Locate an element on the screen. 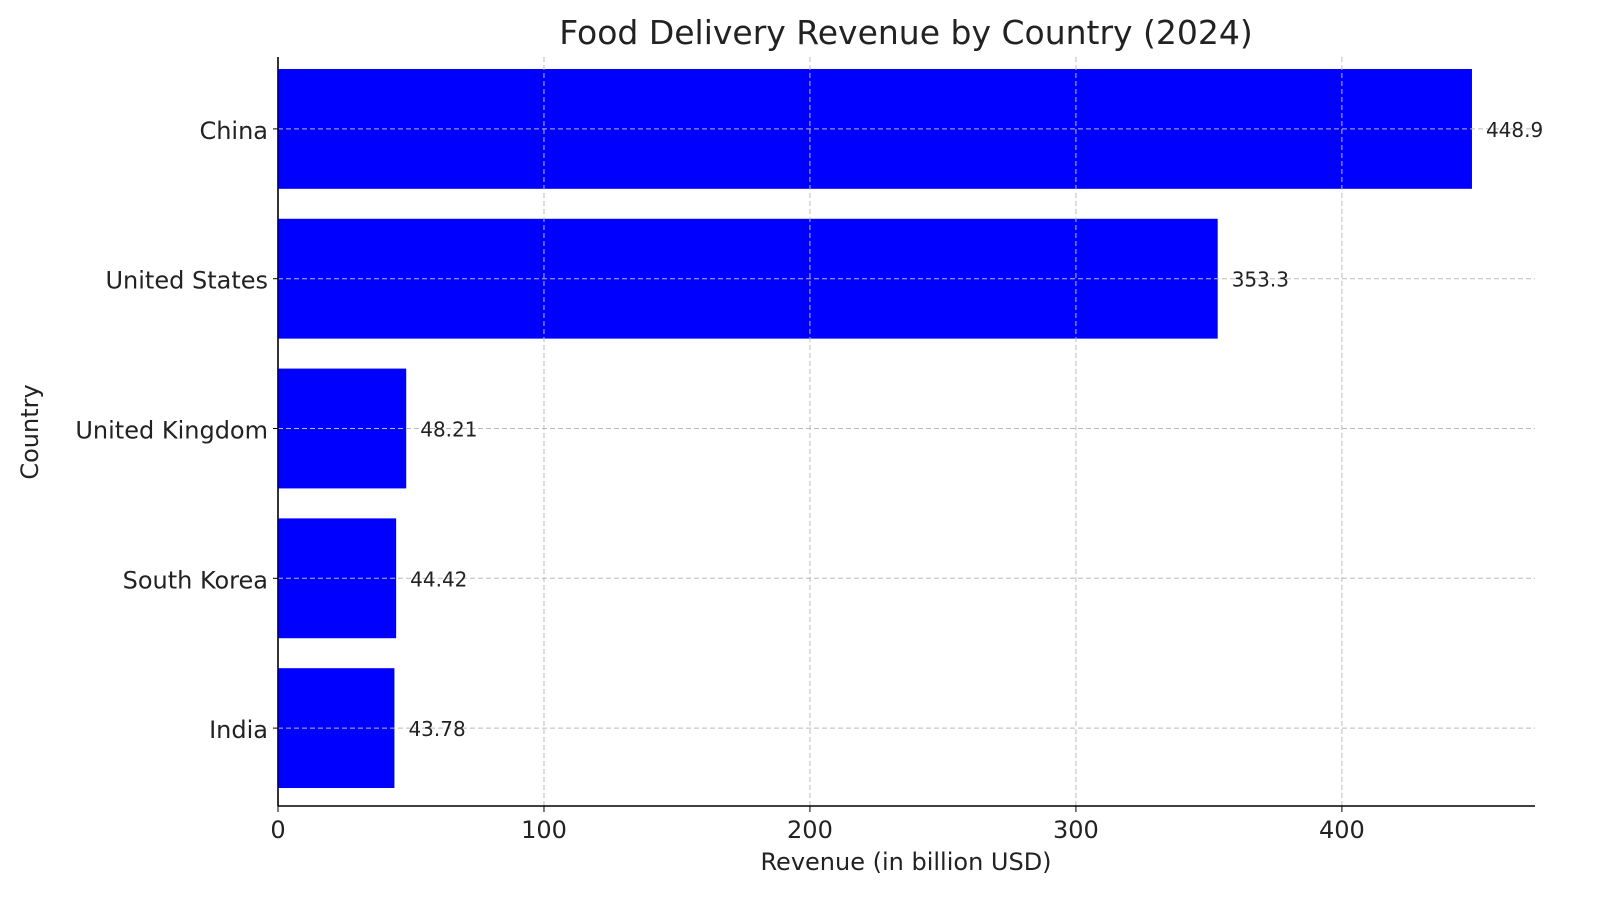 Image resolution: width=1600 pixels, height=911 pixels. x-tick-label: 100 is located at coordinates (544, 830).